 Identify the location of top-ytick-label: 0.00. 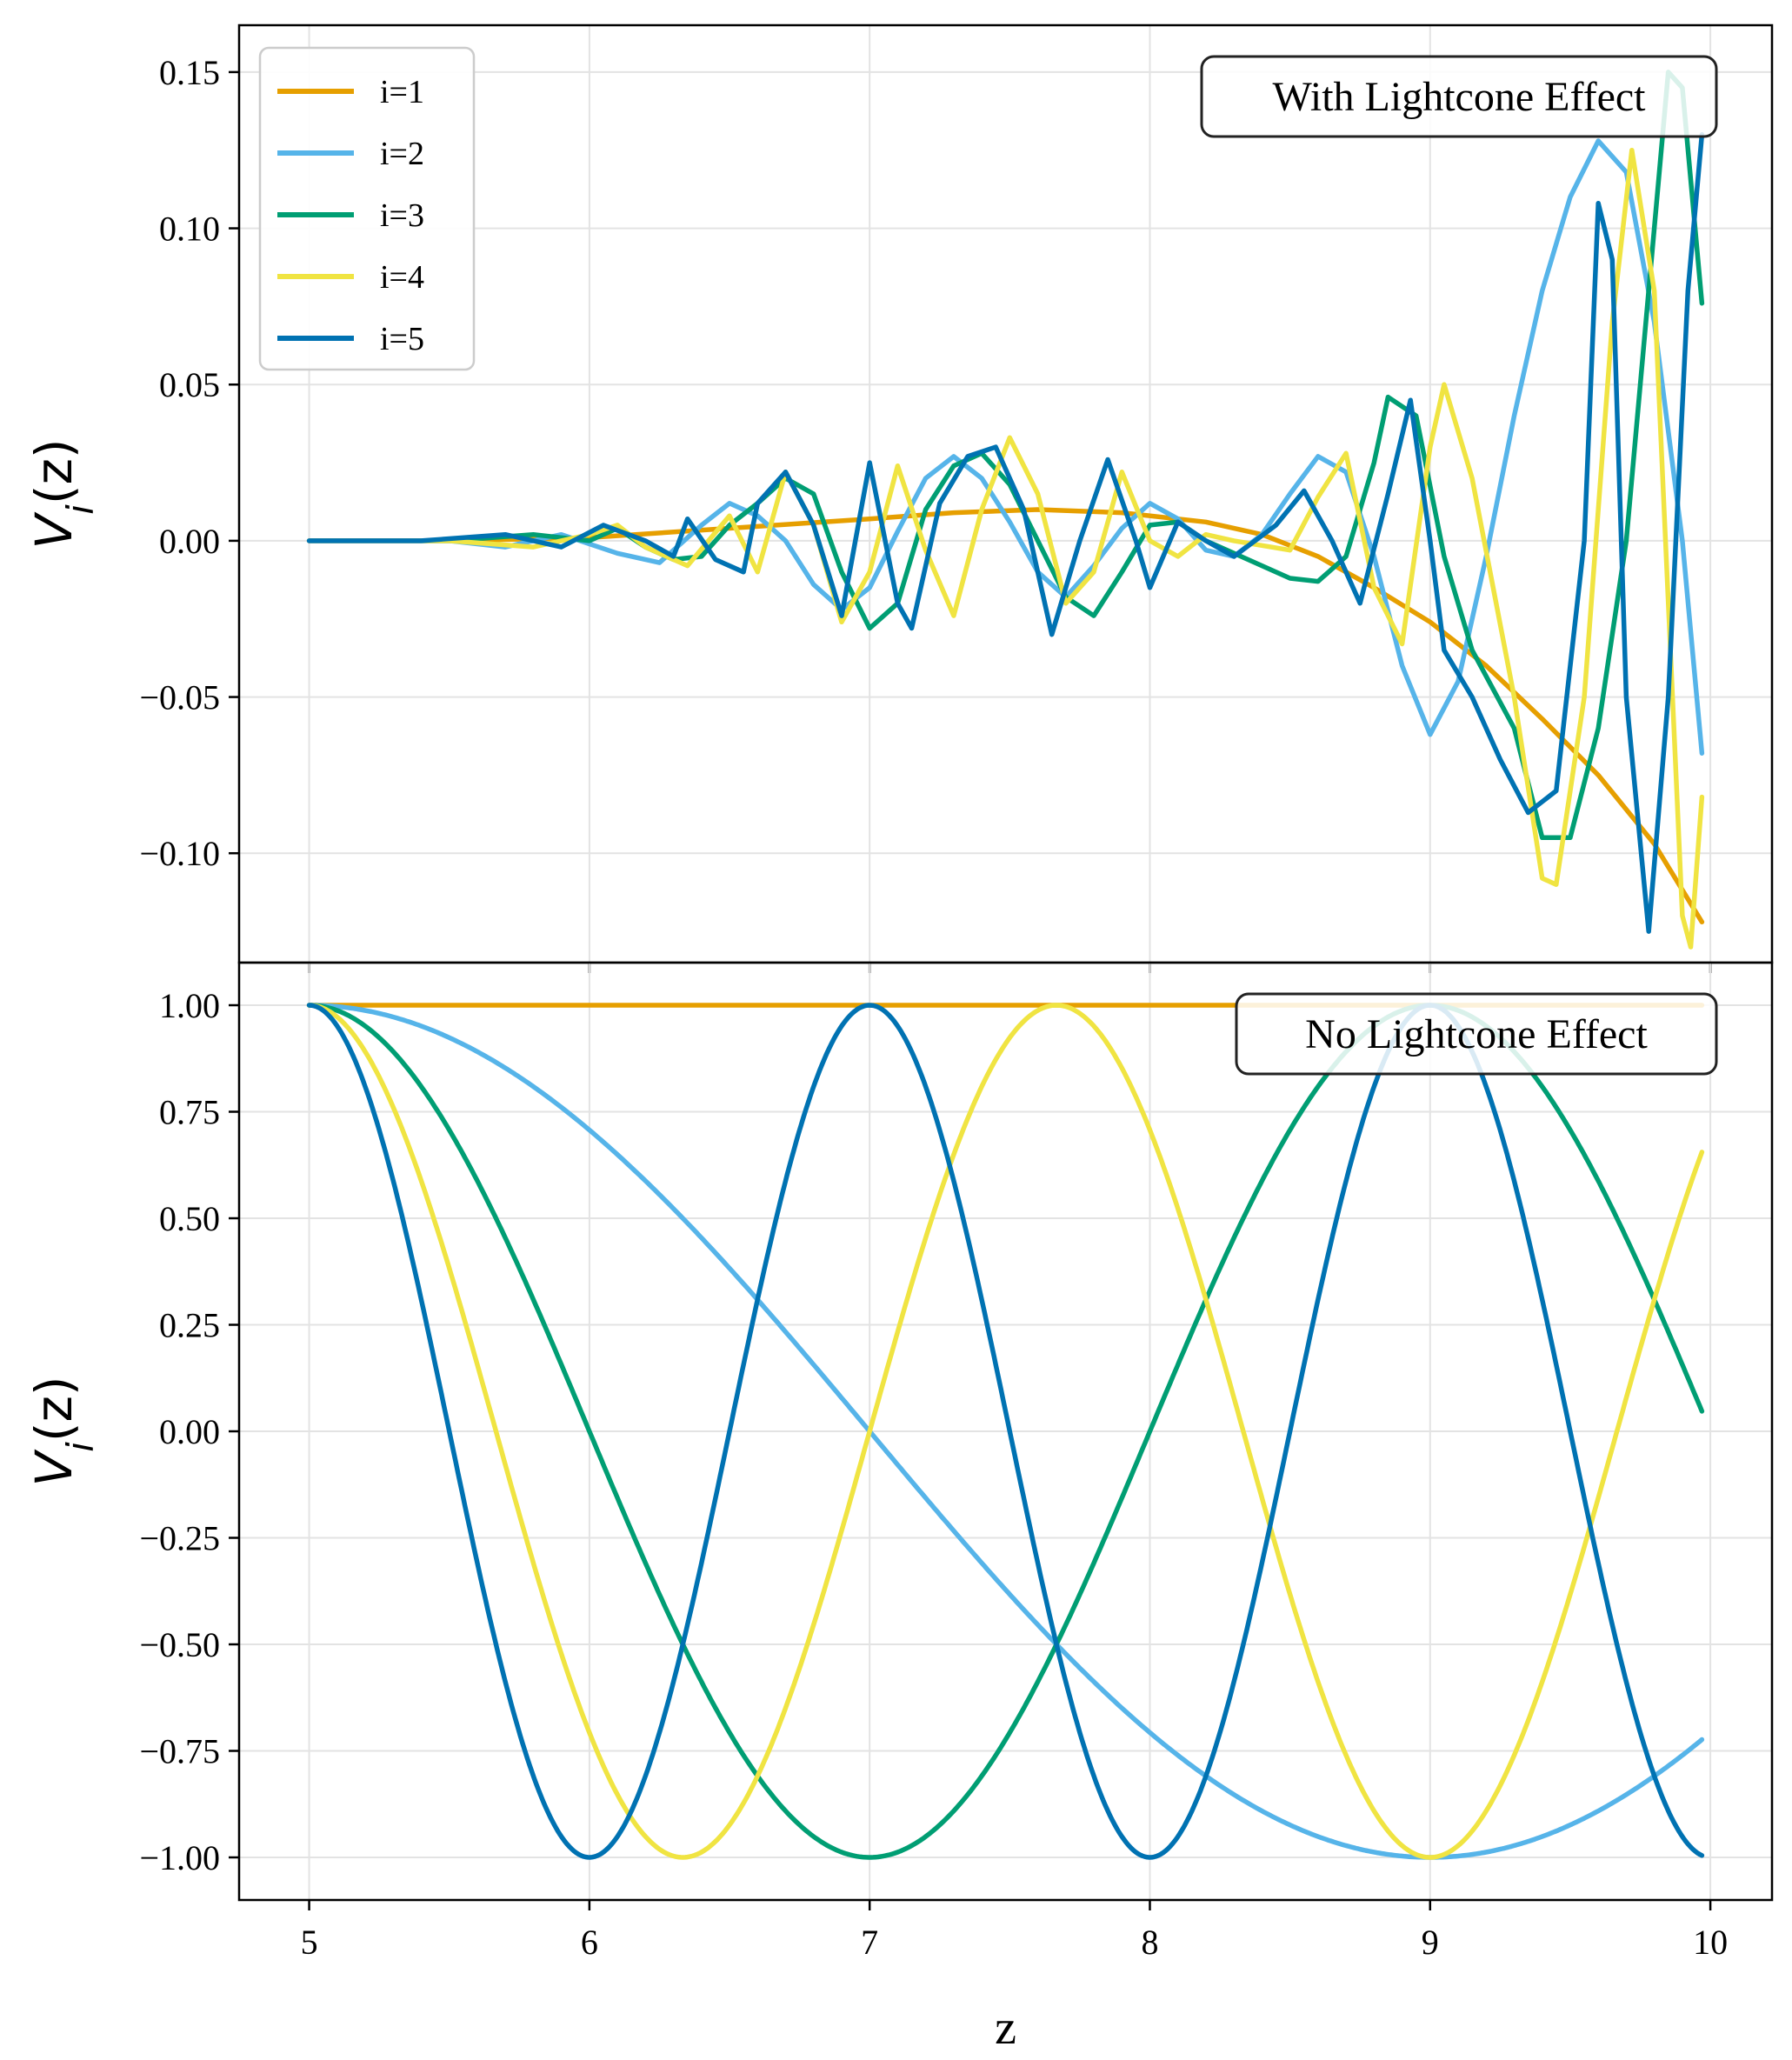
(190, 541).